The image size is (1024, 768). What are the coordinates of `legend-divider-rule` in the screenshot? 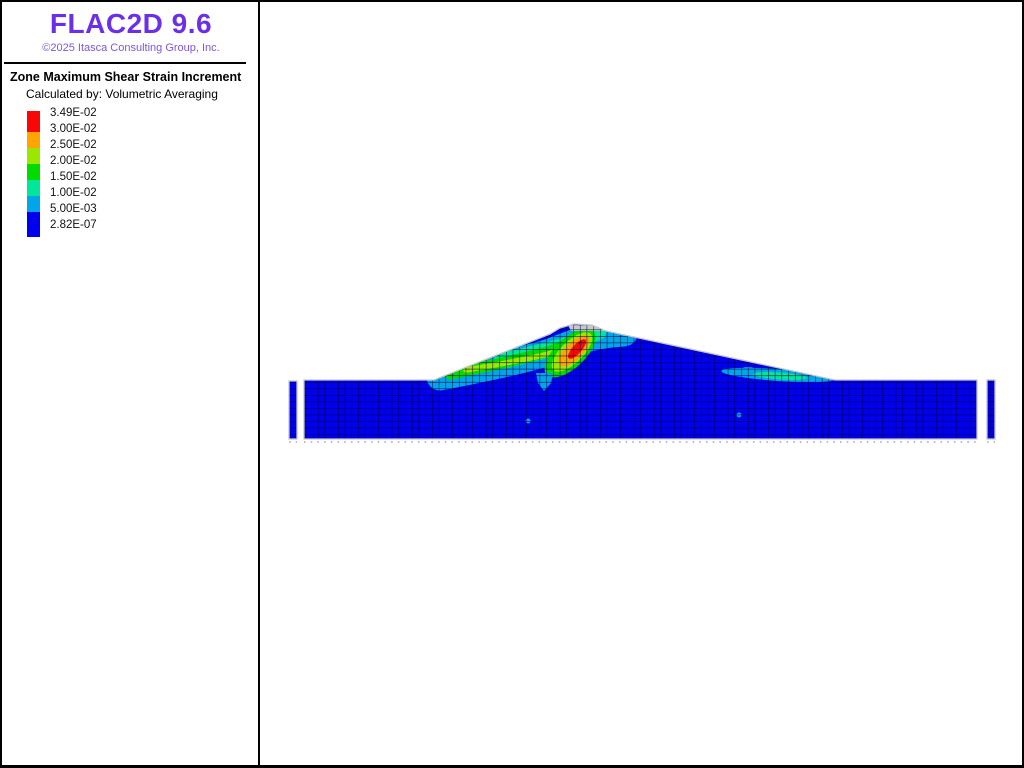 It's located at (125, 63).